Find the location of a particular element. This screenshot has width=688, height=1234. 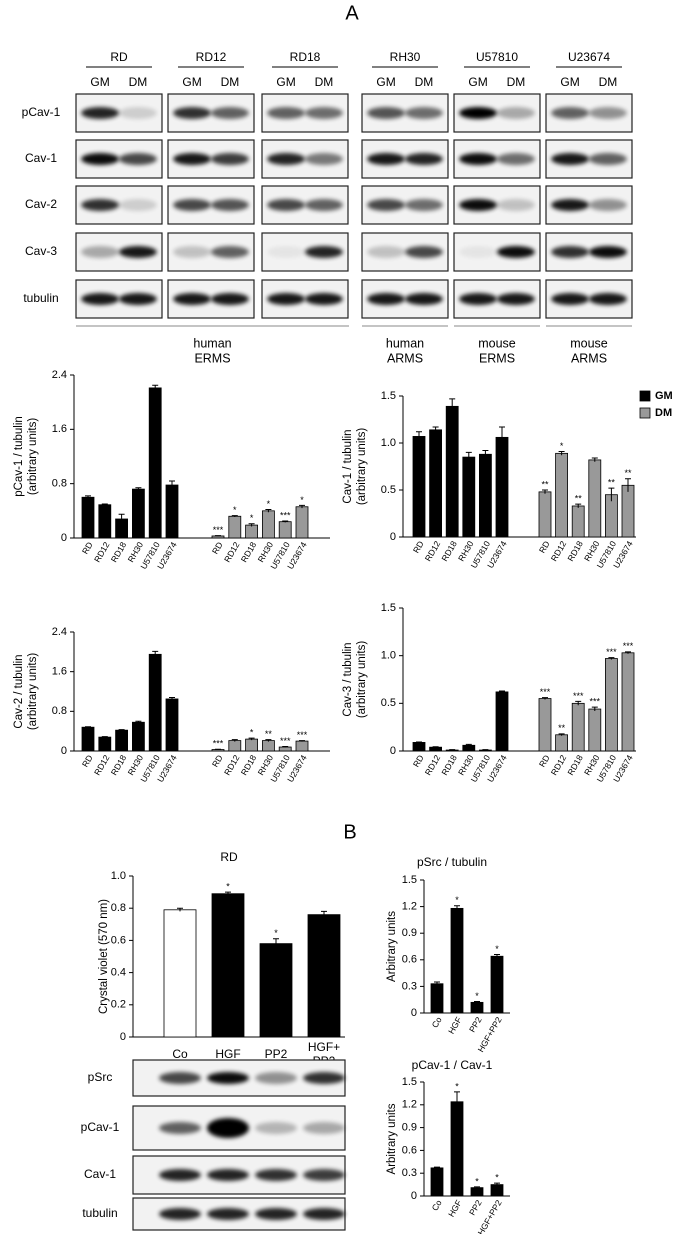

blot-row-label: pCav-1 is located at coordinates (100, 1127).